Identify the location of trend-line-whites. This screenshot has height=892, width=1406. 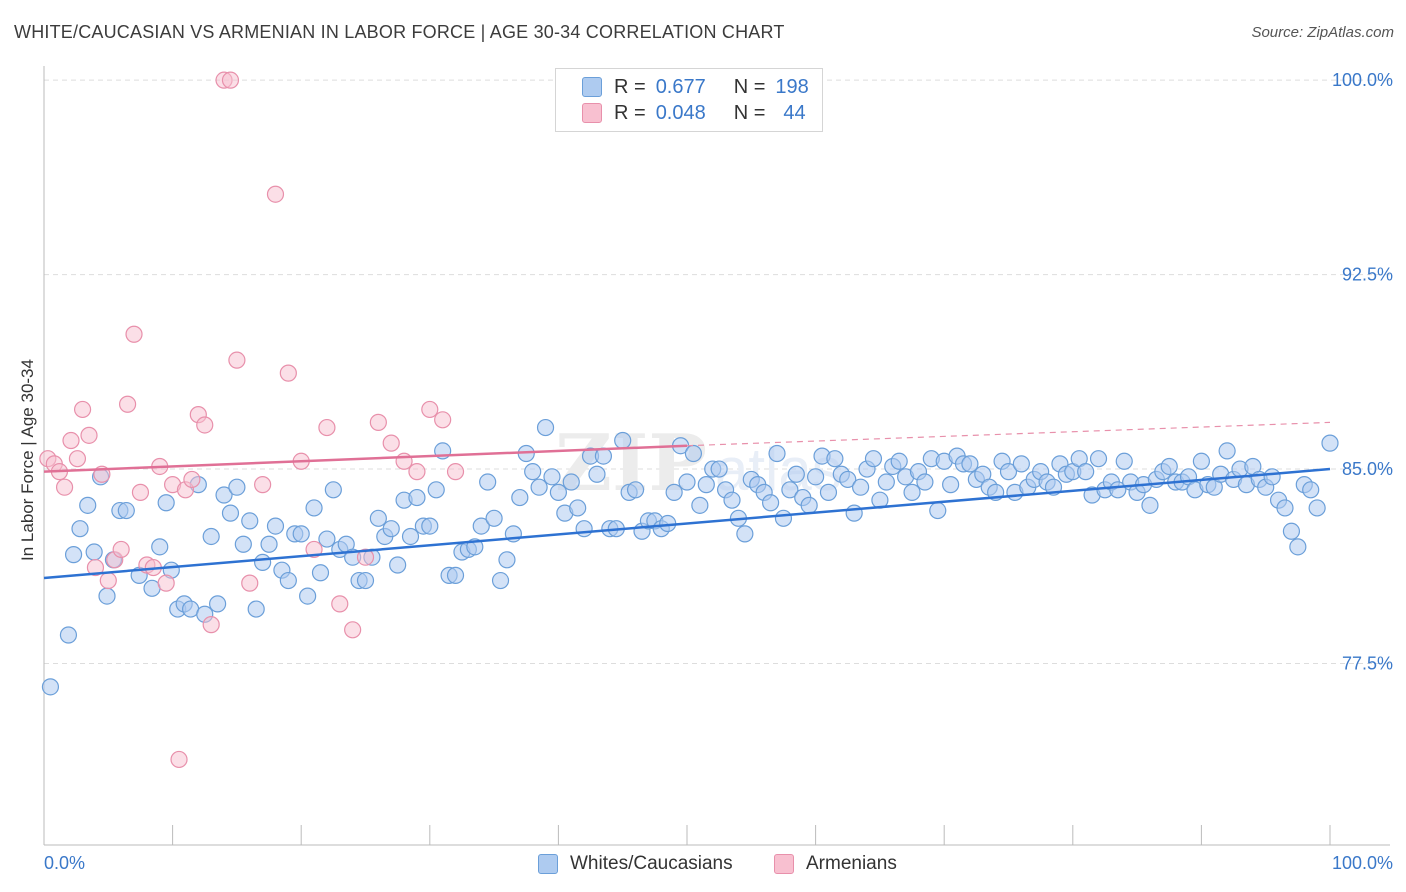
(687, 523).